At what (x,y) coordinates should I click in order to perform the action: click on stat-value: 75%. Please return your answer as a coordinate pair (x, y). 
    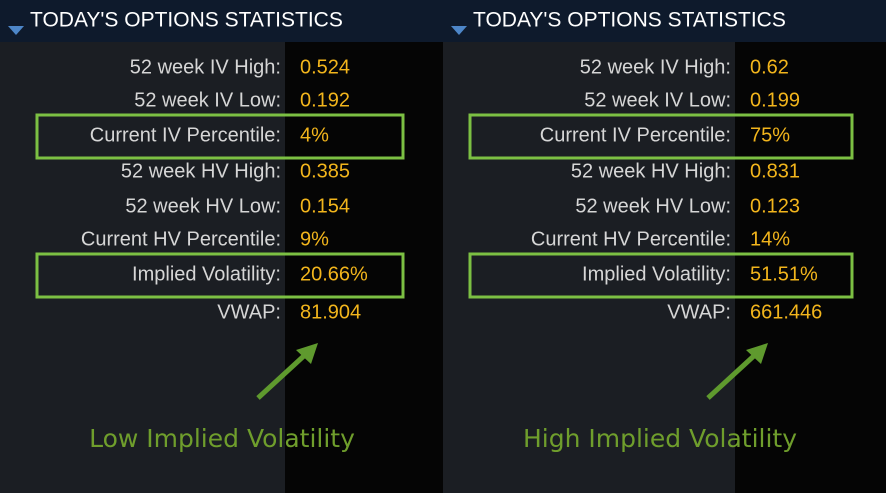
    Looking at the image, I should click on (770, 135).